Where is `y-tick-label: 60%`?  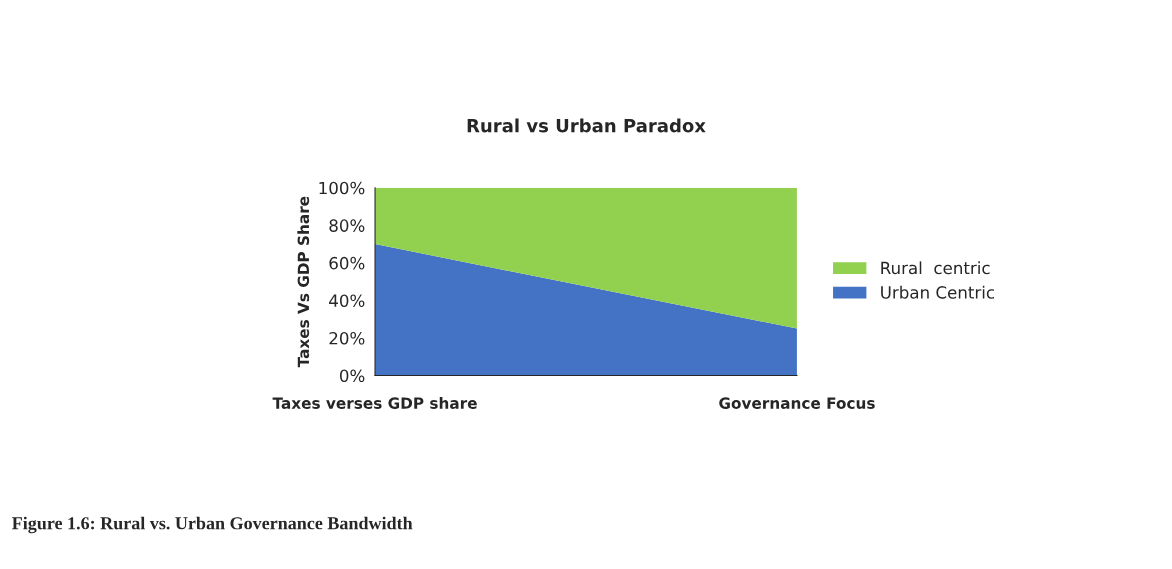
y-tick-label: 60% is located at coordinates (347, 263).